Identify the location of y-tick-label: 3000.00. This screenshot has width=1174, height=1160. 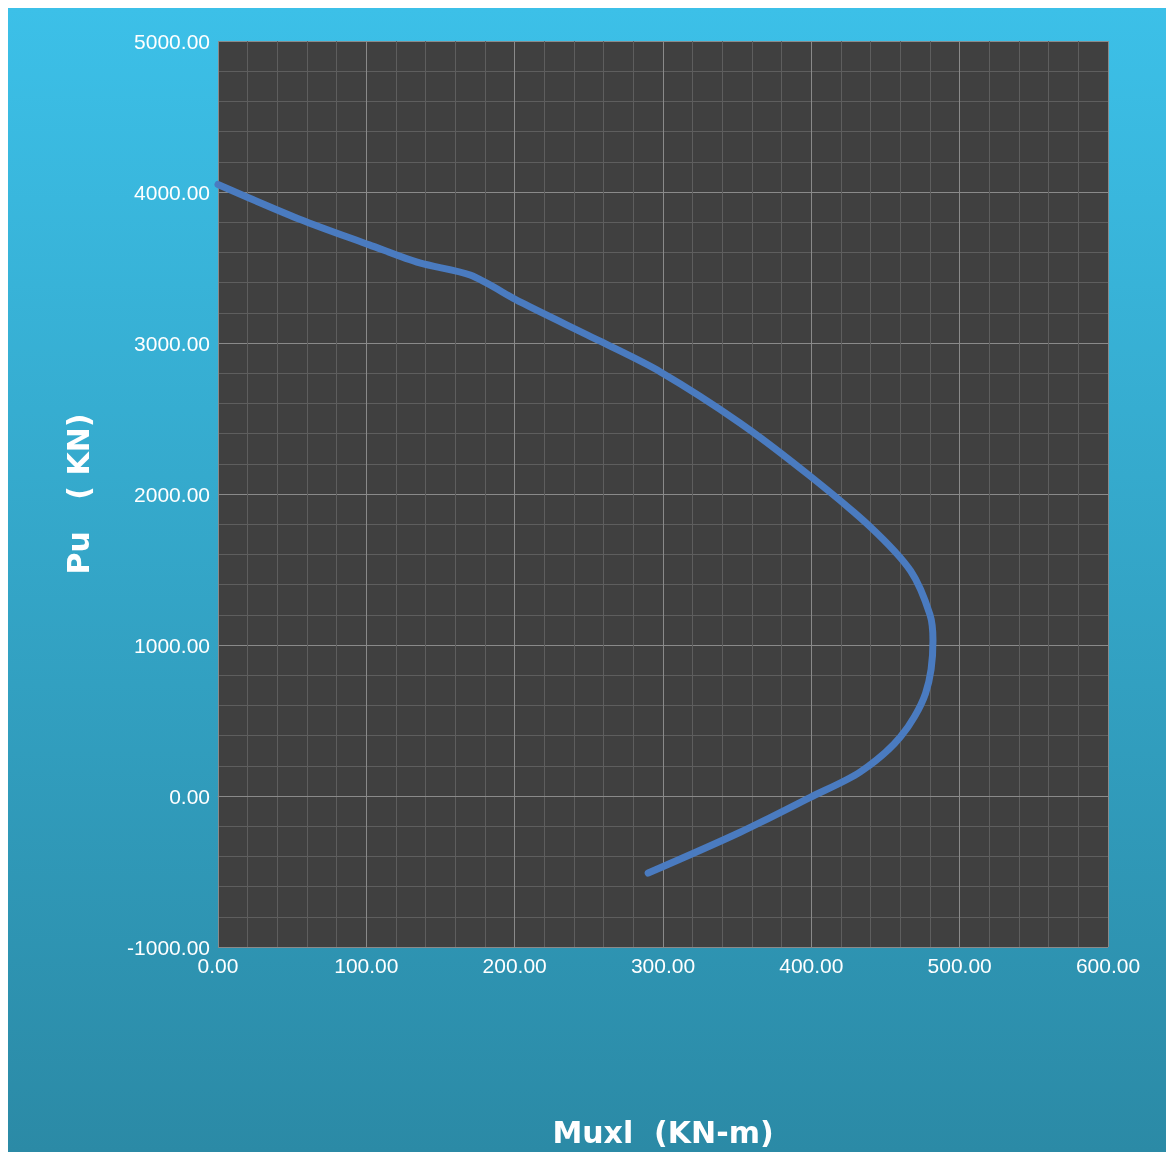
(172, 343).